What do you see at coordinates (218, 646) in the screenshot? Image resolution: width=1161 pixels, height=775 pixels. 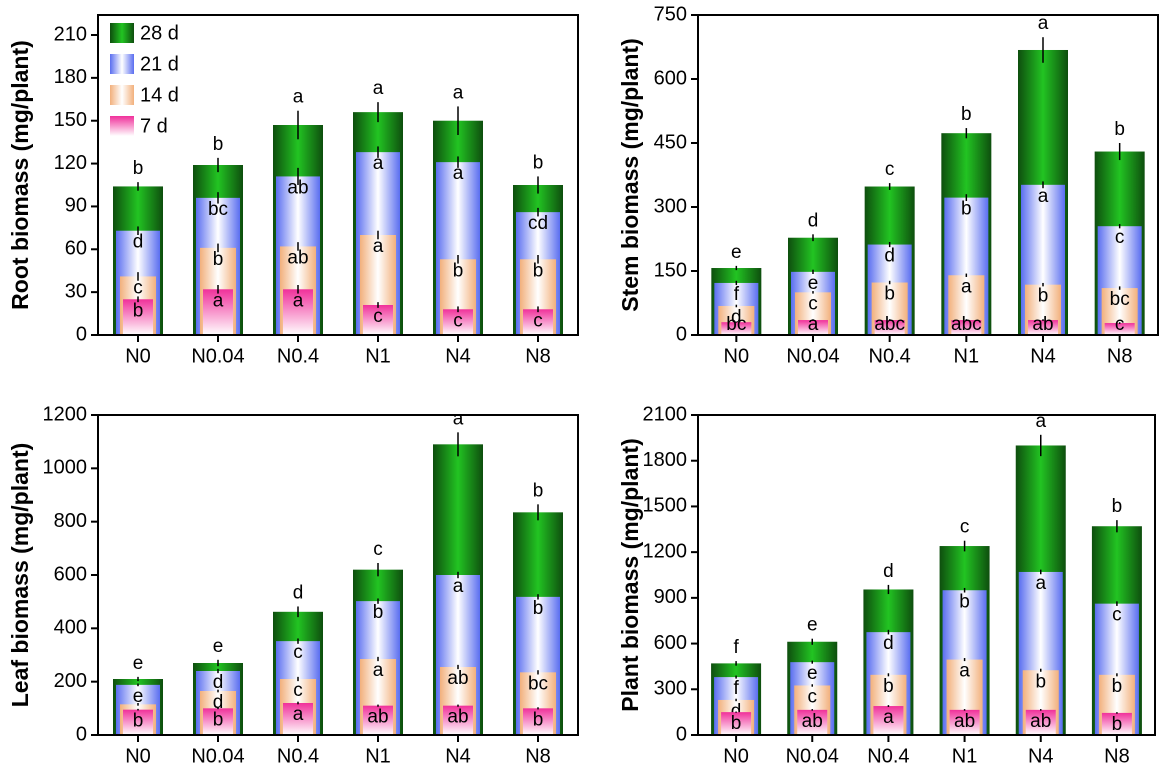 I see `significance-letter: e` at bounding box center [218, 646].